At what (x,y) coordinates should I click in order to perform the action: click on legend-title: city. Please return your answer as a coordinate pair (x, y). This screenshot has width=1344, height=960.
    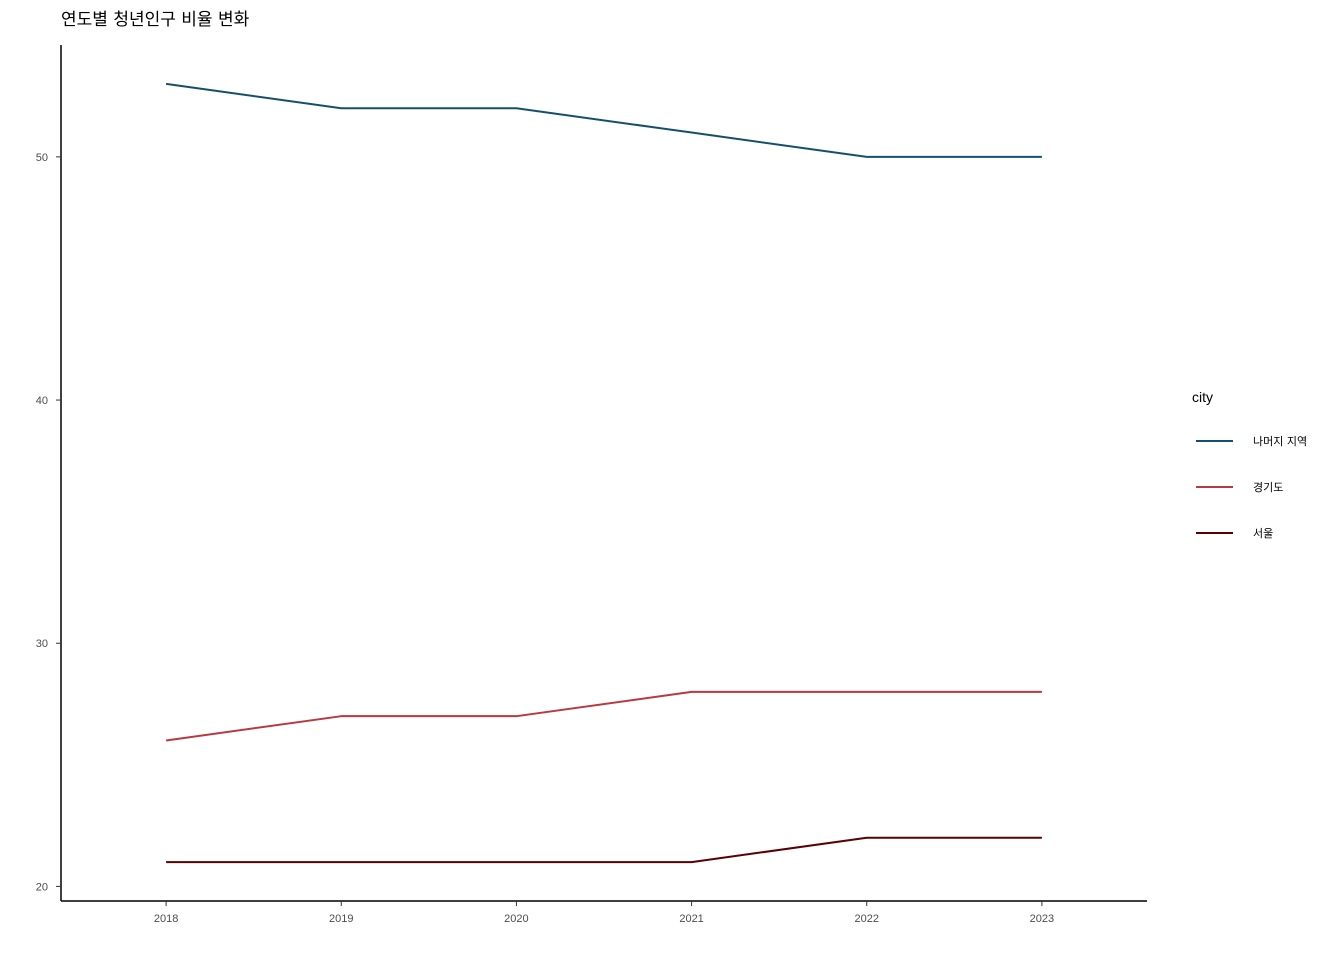
    Looking at the image, I should click on (1202, 397).